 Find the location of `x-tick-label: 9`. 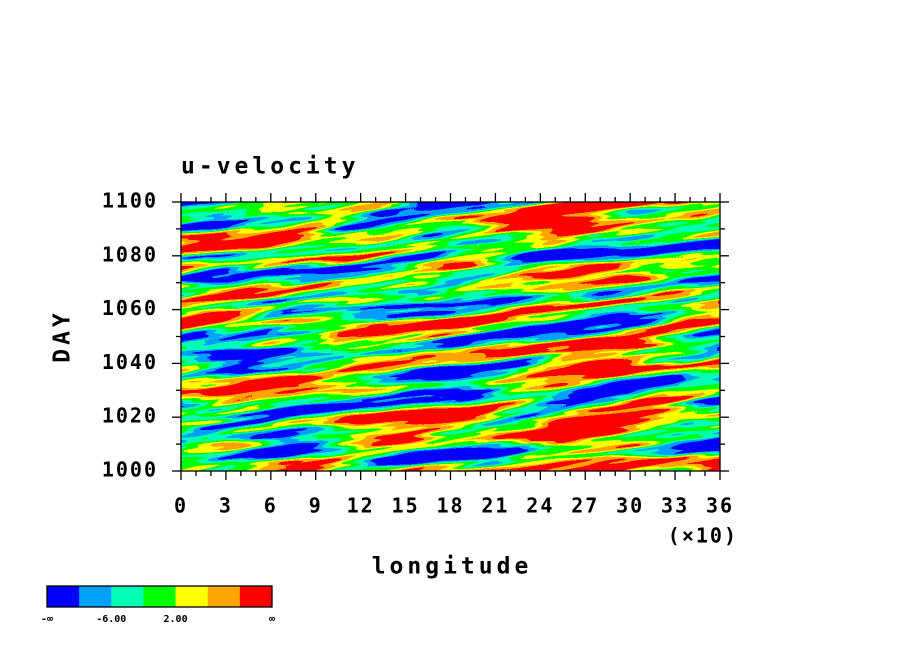

x-tick-label: 9 is located at coordinates (316, 506).